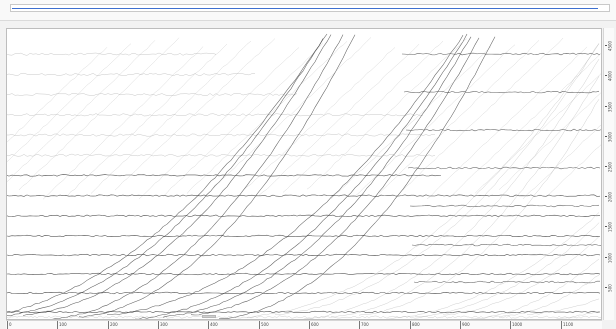  I want to click on x-tick: 800, so click(415, 325).